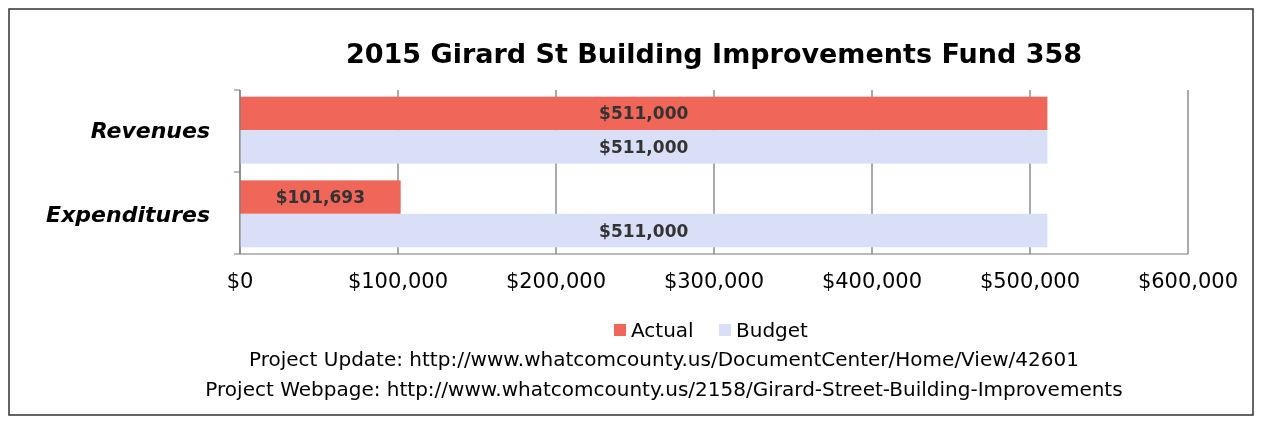  What do you see at coordinates (128, 214) in the screenshot?
I see `y-tick-label: Expenditures` at bounding box center [128, 214].